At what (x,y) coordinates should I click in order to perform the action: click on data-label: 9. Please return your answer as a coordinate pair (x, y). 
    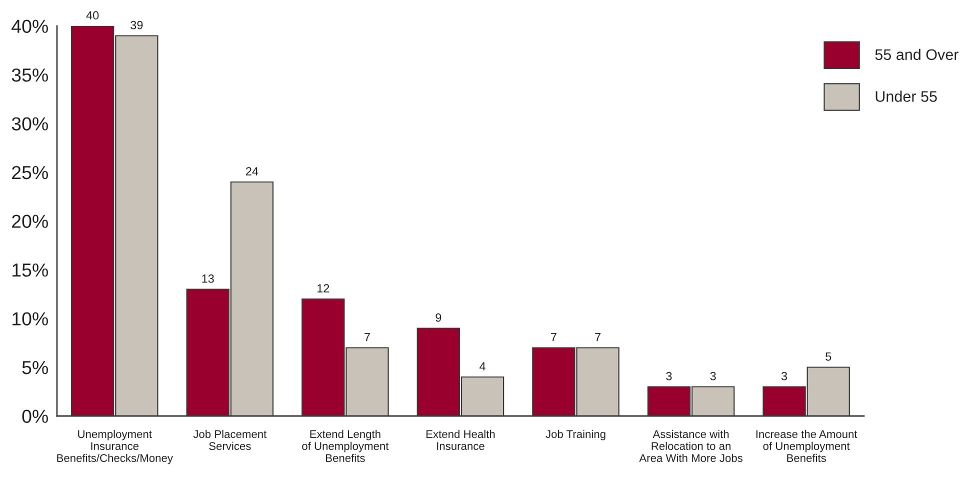
    Looking at the image, I should click on (439, 317).